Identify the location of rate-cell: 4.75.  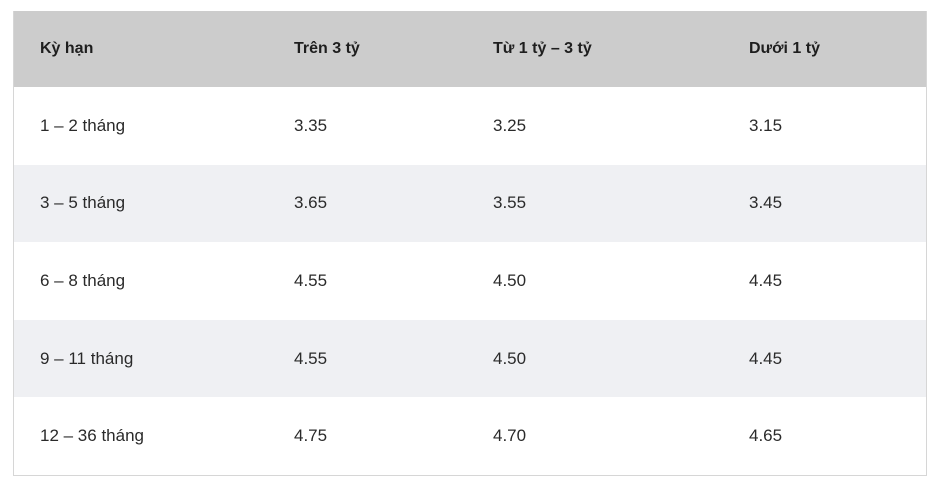
(311, 436).